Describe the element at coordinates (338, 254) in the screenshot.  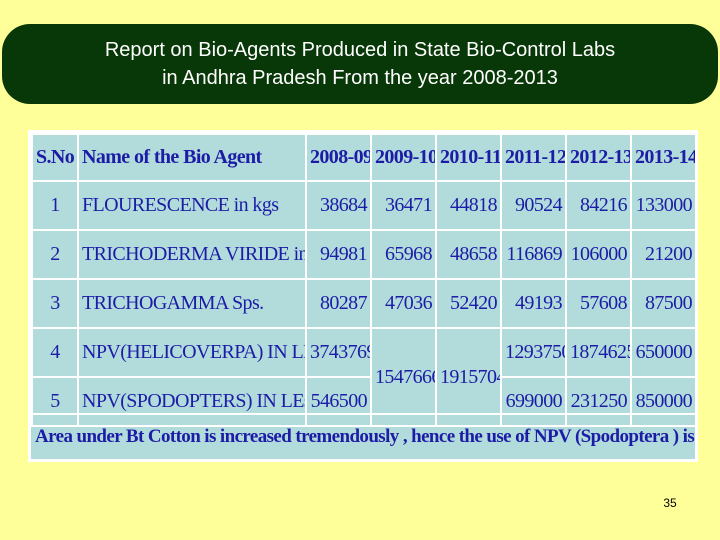
I see `cell-value: 94981` at that location.